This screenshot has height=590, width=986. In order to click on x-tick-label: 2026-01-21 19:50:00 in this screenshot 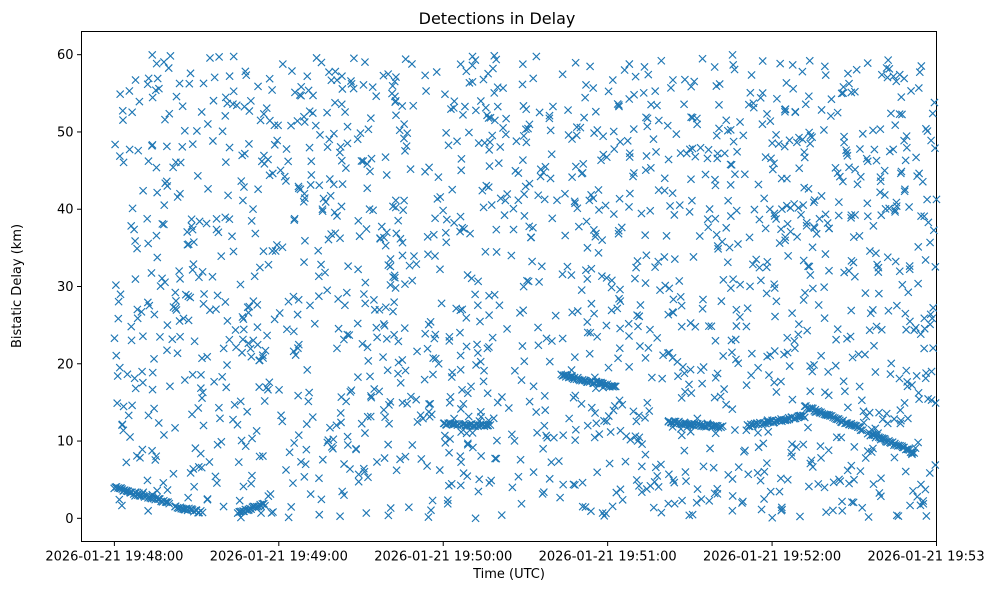, I will do `click(443, 557)`.